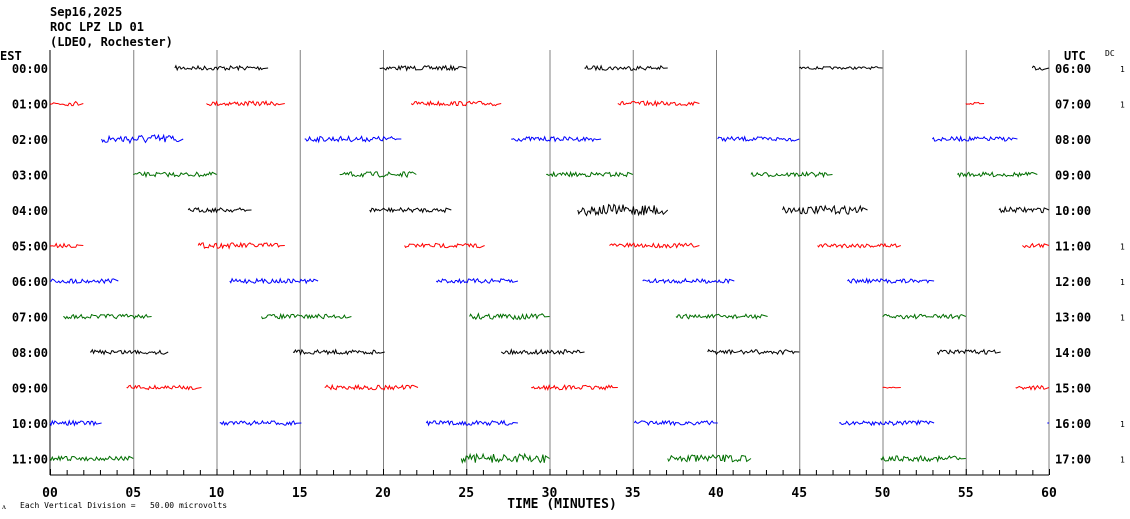 This screenshot has width=1130, height=519. Describe the element at coordinates (300, 493) in the screenshot. I see `x-tick-label: 15` at that location.